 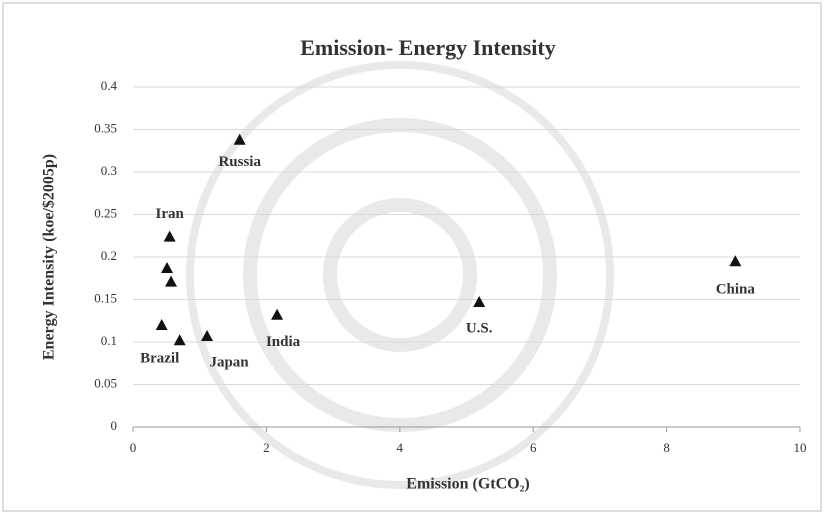 What do you see at coordinates (229, 362) in the screenshot?
I see `point-label: Japan` at bounding box center [229, 362].